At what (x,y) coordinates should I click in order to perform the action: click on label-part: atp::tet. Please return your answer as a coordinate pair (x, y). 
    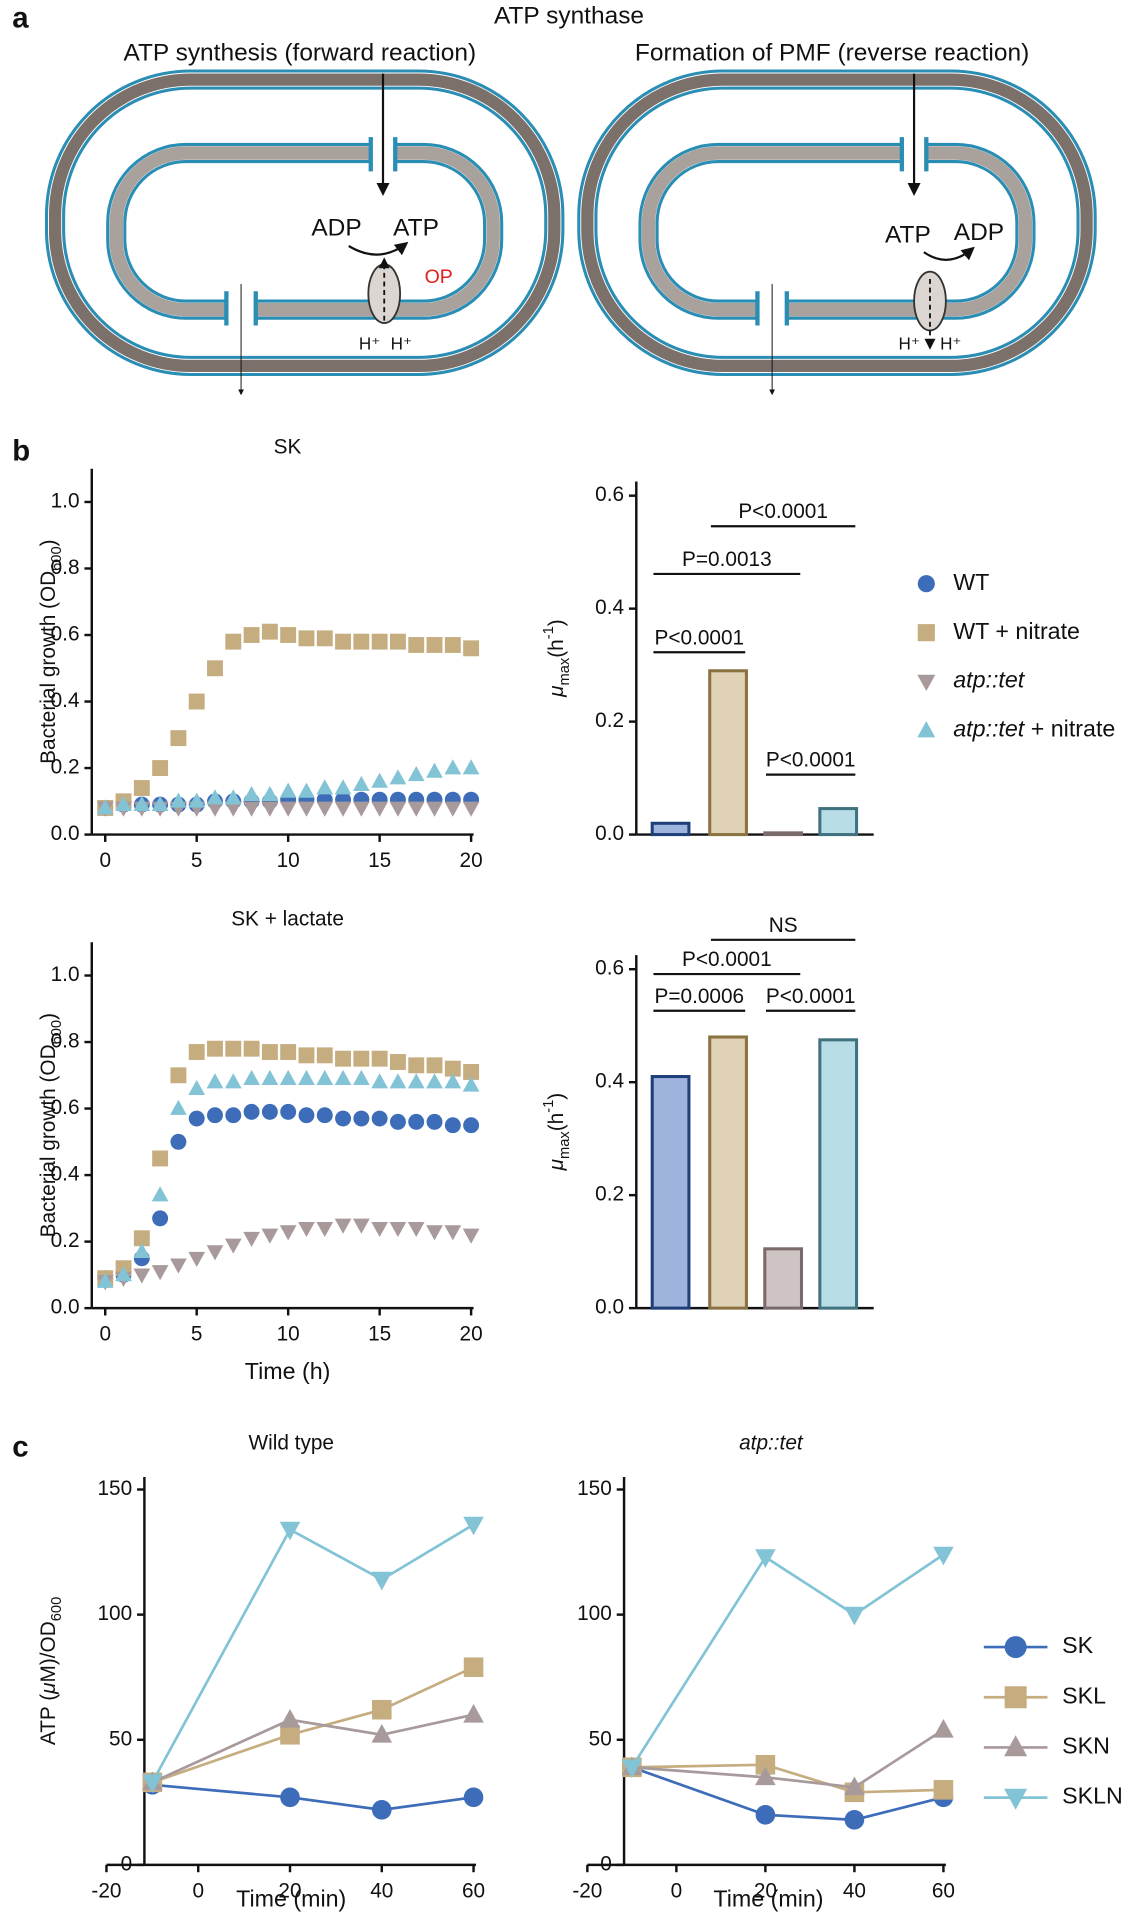
    Looking at the image, I should click on (989, 680).